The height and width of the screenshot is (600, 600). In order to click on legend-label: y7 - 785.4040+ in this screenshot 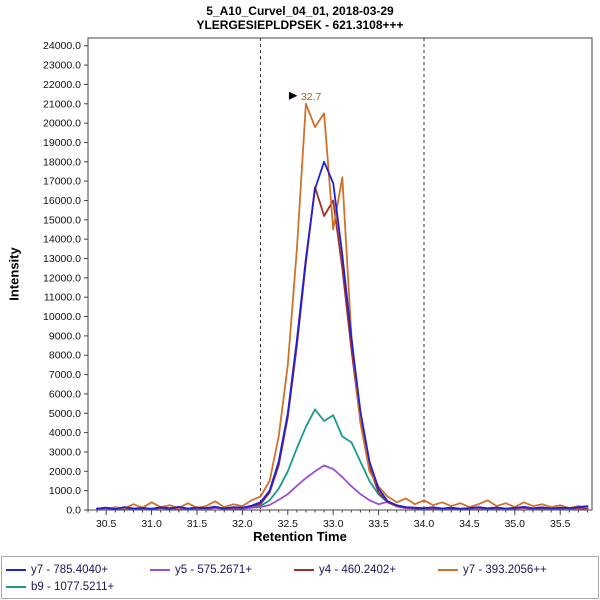, I will do `click(70, 569)`.